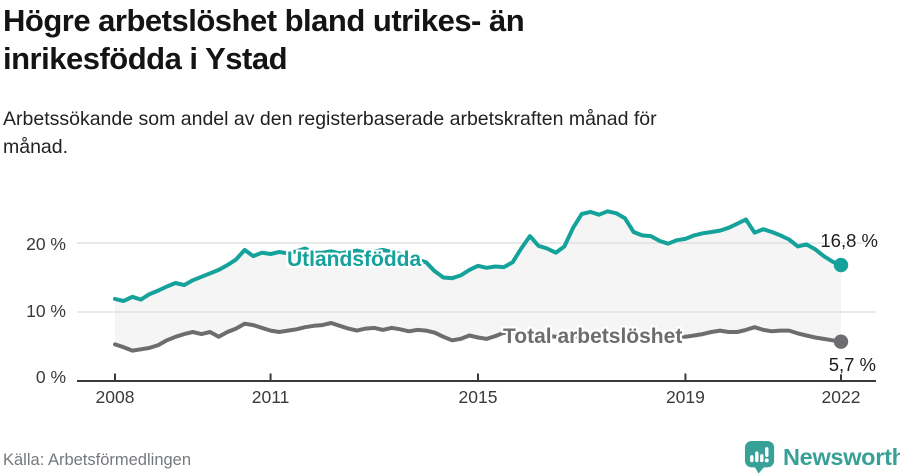  What do you see at coordinates (685, 397) in the screenshot?
I see `x-tick-label-2019: 2019` at bounding box center [685, 397].